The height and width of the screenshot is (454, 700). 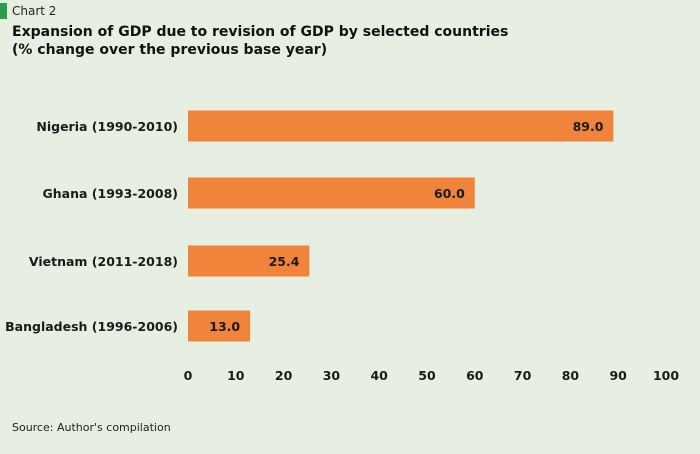 I want to click on x-tick-label: 100, so click(x=666, y=375).